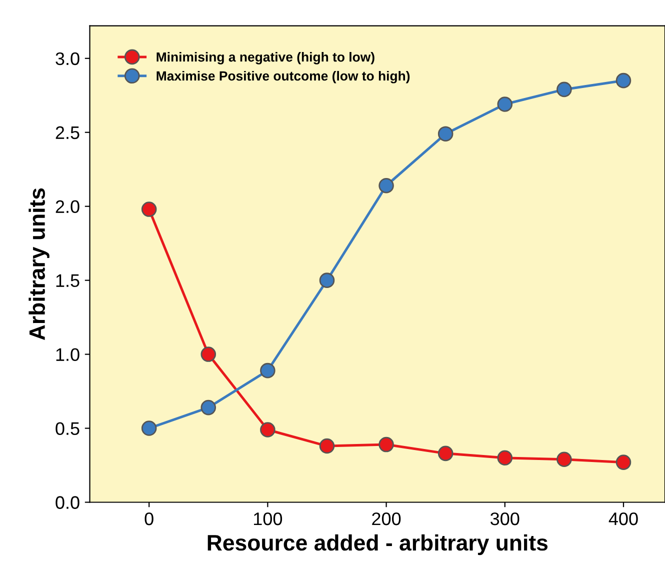 Image resolution: width=665 pixels, height=574 pixels. Describe the element at coordinates (386, 519) in the screenshot. I see `x-tick-label: 200` at that location.